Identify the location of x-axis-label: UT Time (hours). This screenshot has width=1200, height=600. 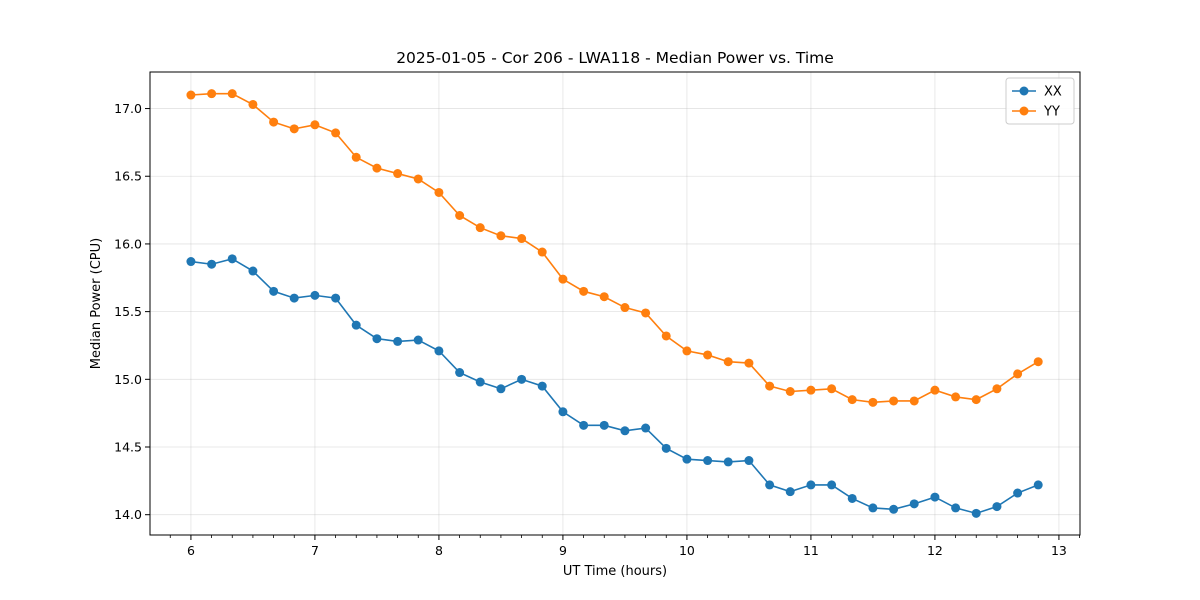
(615, 571).